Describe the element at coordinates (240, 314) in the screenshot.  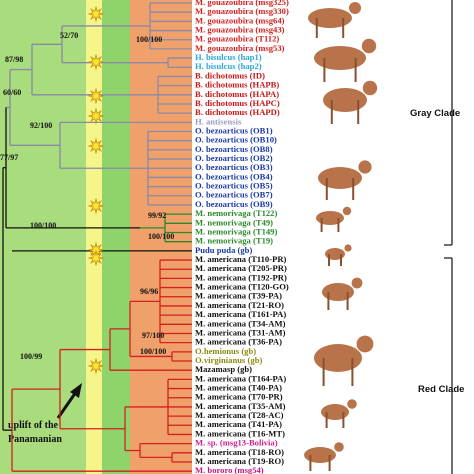
I see `taxon-label: M. americana (T161-PA)` at that location.